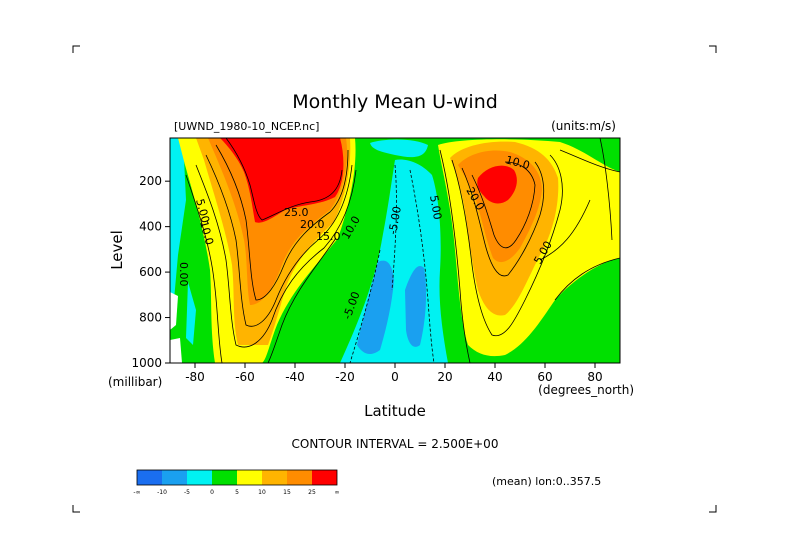 This screenshot has height=558, width=789. I want to click on colorbar-label: 10, so click(262, 492).